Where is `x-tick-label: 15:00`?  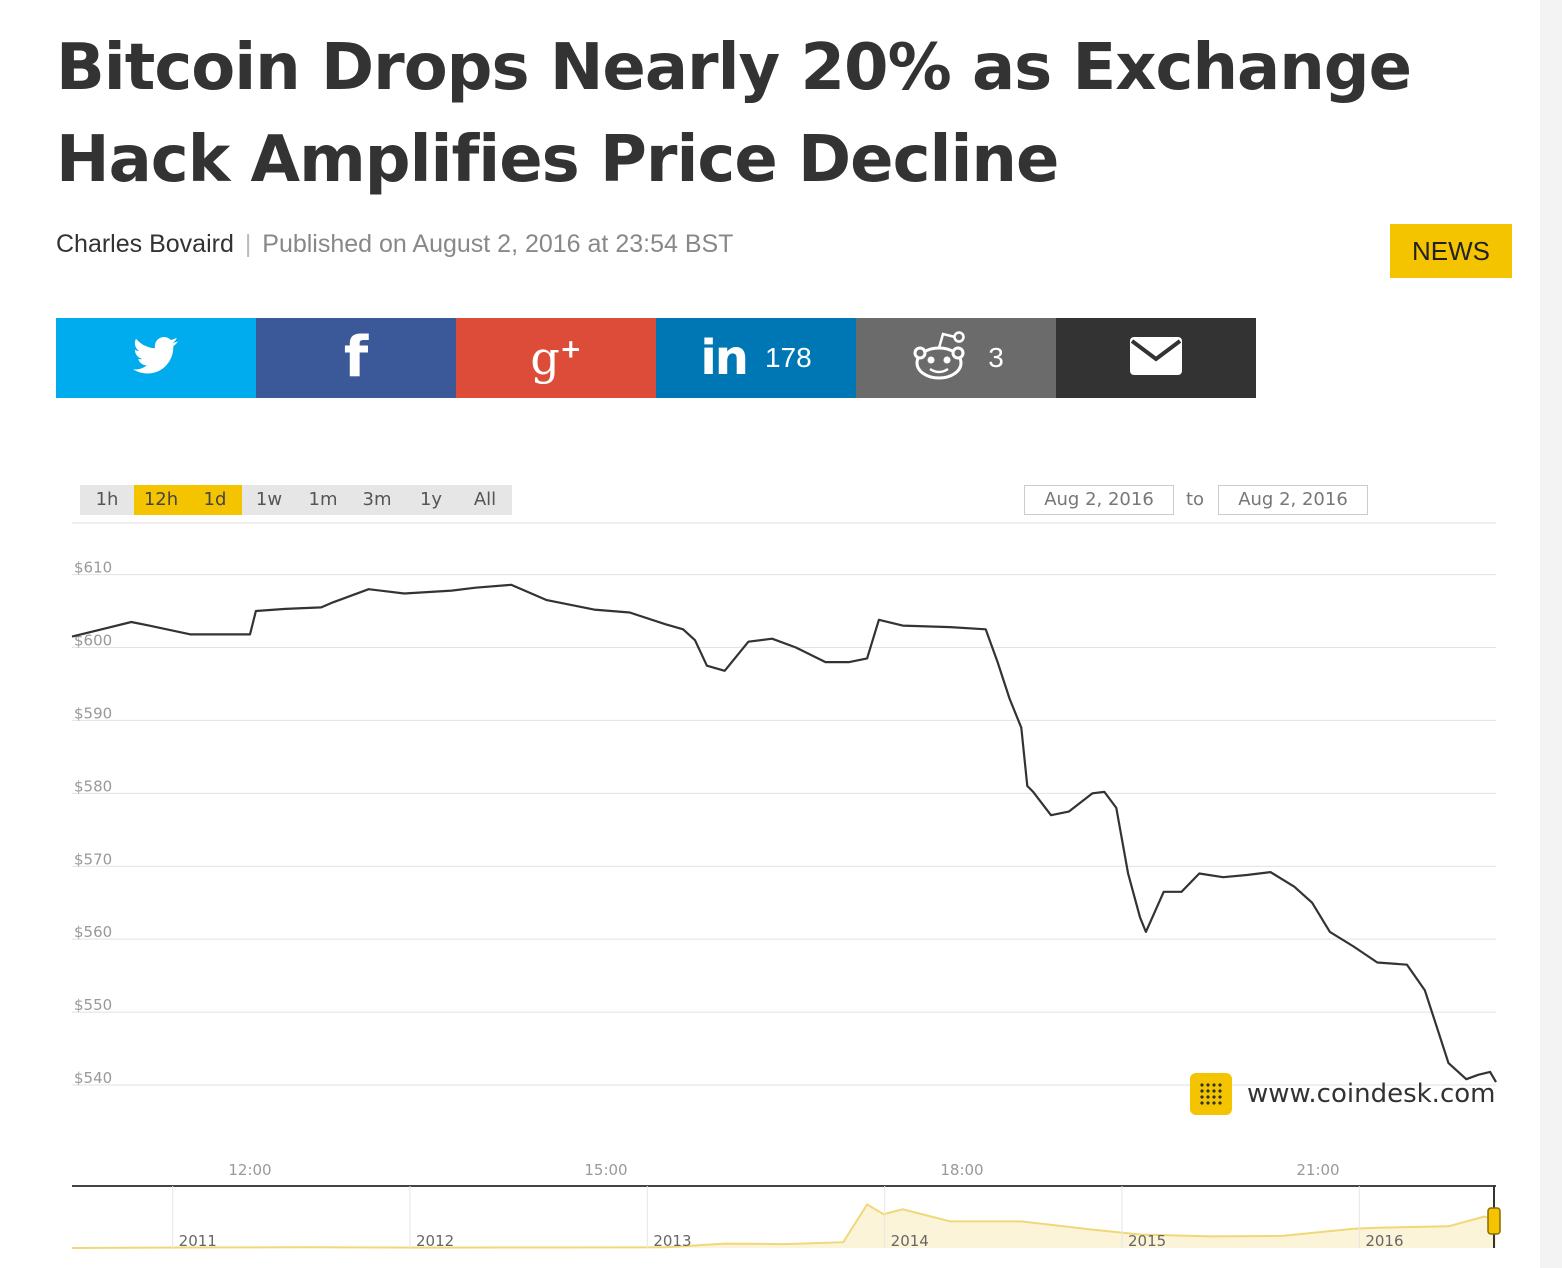
x-tick-label: 15:00 is located at coordinates (605, 1170).